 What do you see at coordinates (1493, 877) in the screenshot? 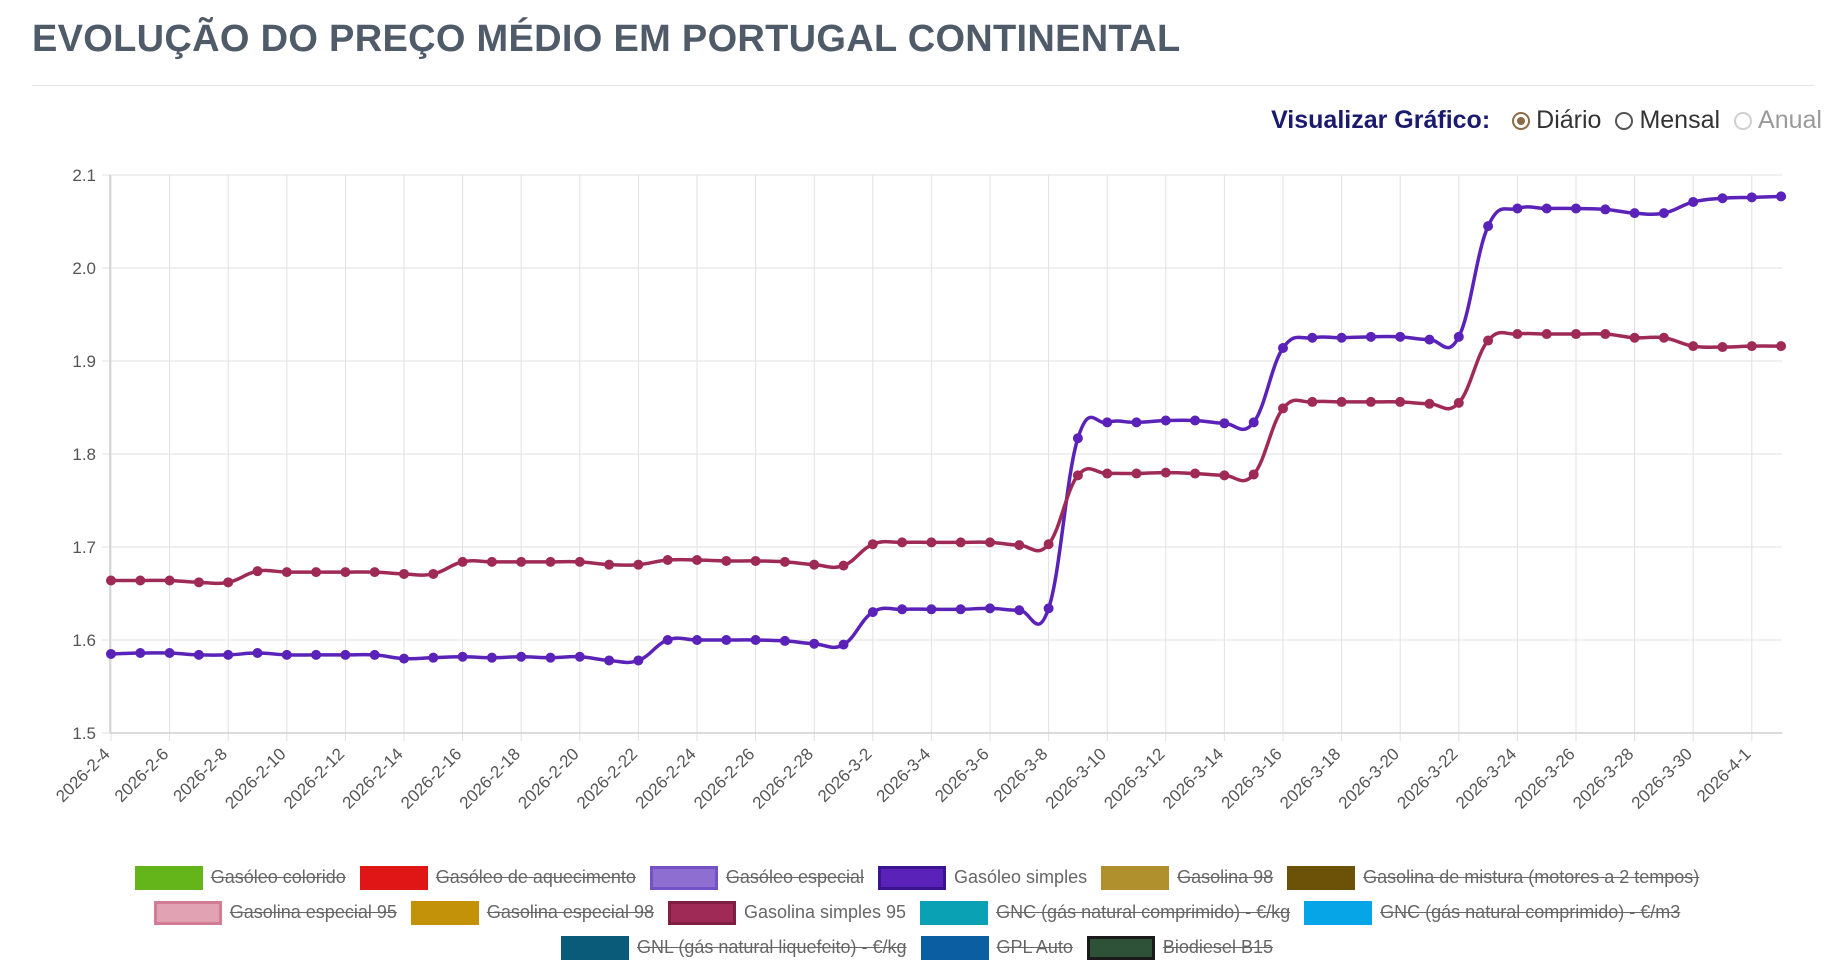
I see `legend-item: Gasolina de mistura (motores a 2 tempos)` at bounding box center [1493, 877].